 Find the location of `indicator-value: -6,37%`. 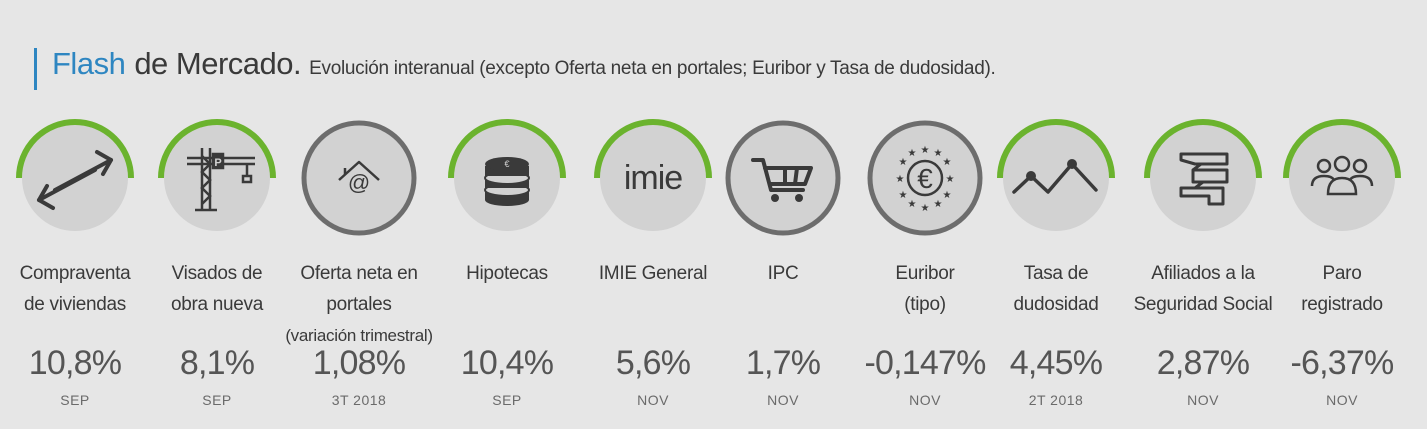

indicator-value: -6,37% is located at coordinates (1342, 363).